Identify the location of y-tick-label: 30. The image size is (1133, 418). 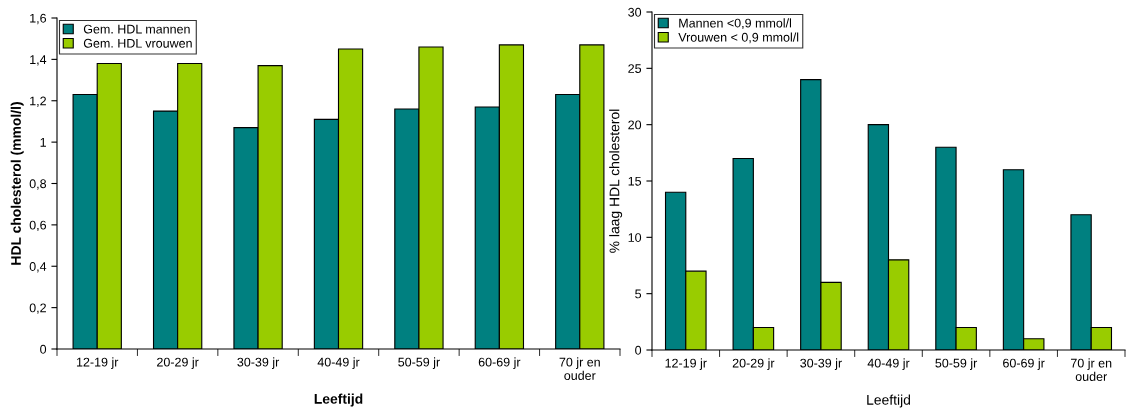
(635, 12).